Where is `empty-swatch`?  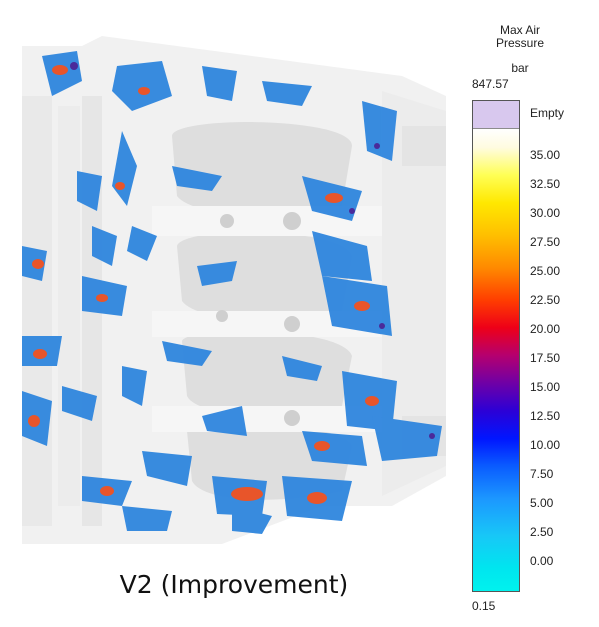 empty-swatch is located at coordinates (496, 115).